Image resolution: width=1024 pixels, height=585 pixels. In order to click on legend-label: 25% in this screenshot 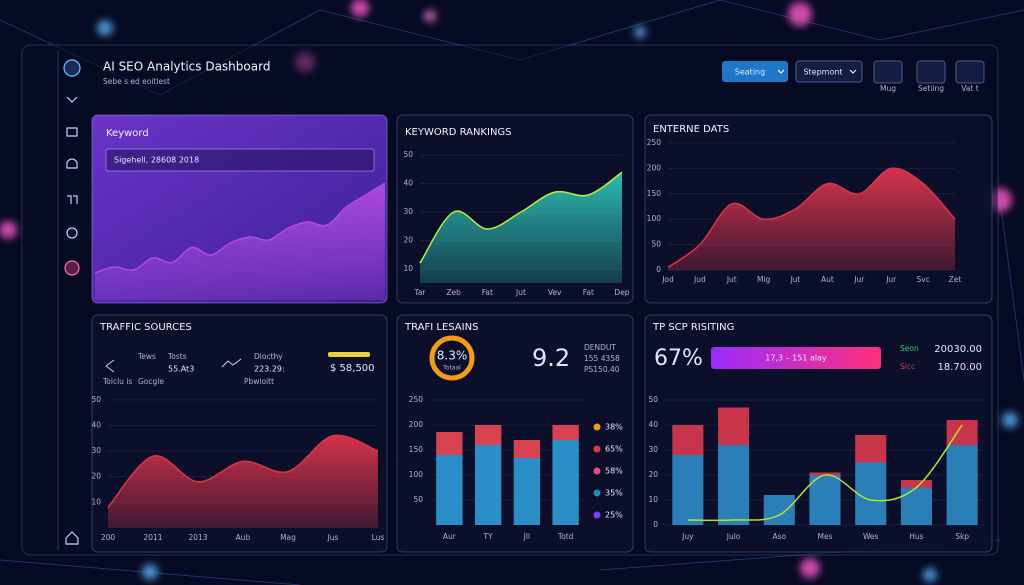, I will do `click(614, 515)`.